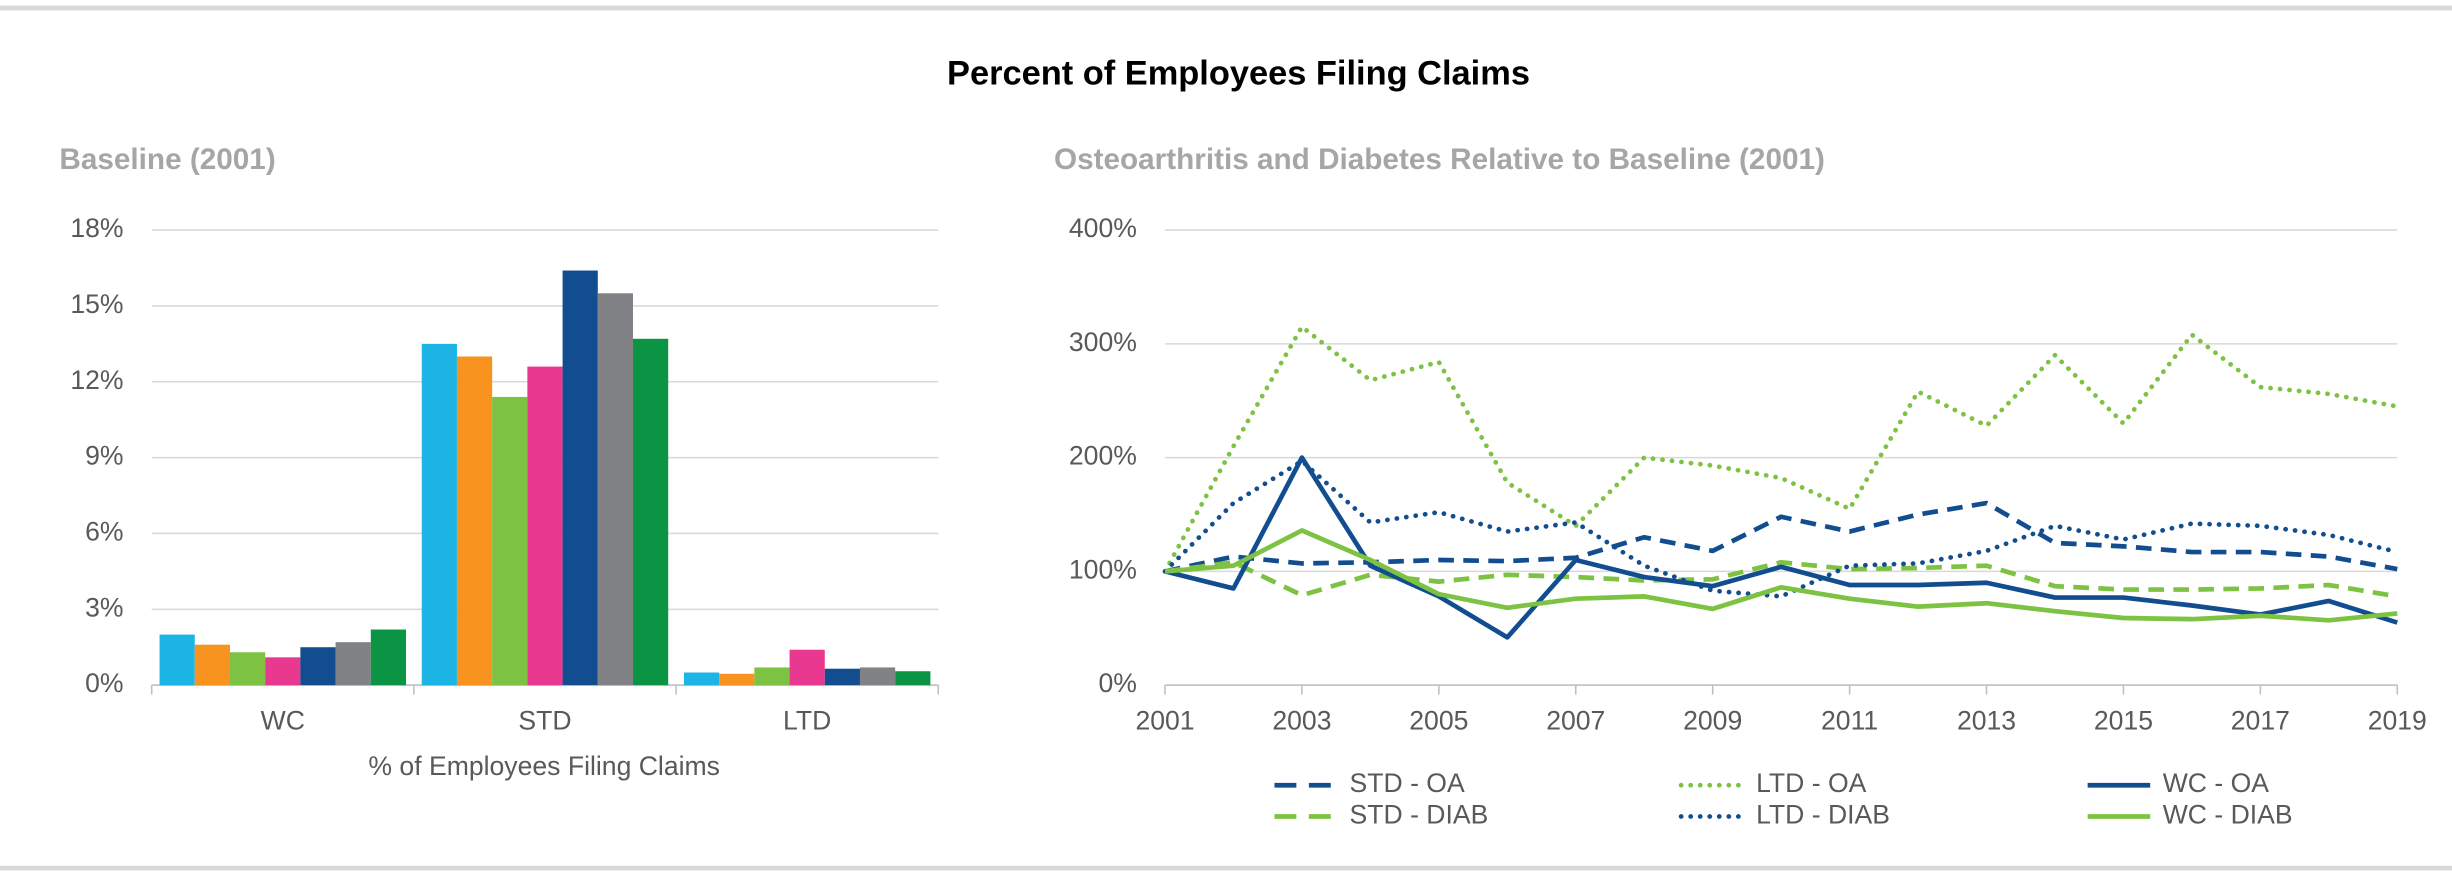 This screenshot has width=2452, height=873. What do you see at coordinates (1103, 569) in the screenshot?
I see `y-tick-label: 100%` at bounding box center [1103, 569].